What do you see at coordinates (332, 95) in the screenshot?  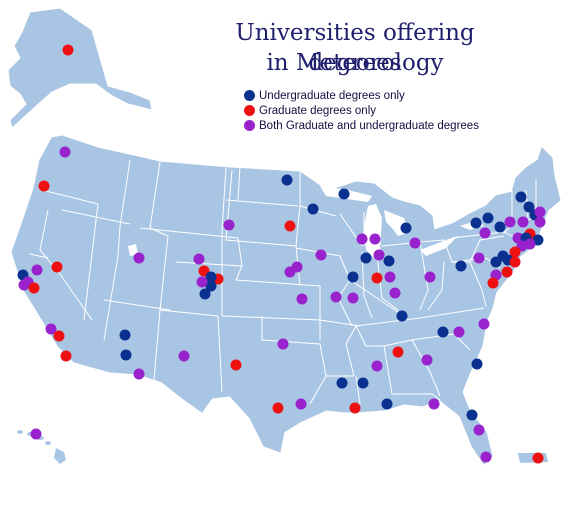 I see `legend-label-undergraduate: Undergraduate degrees only` at bounding box center [332, 95].